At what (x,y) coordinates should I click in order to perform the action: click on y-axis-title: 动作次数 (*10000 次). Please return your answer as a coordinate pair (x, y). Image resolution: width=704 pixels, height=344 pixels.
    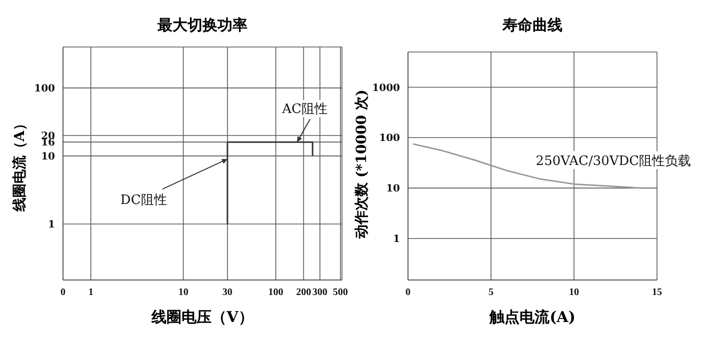
    Looking at the image, I should click on (362, 164).